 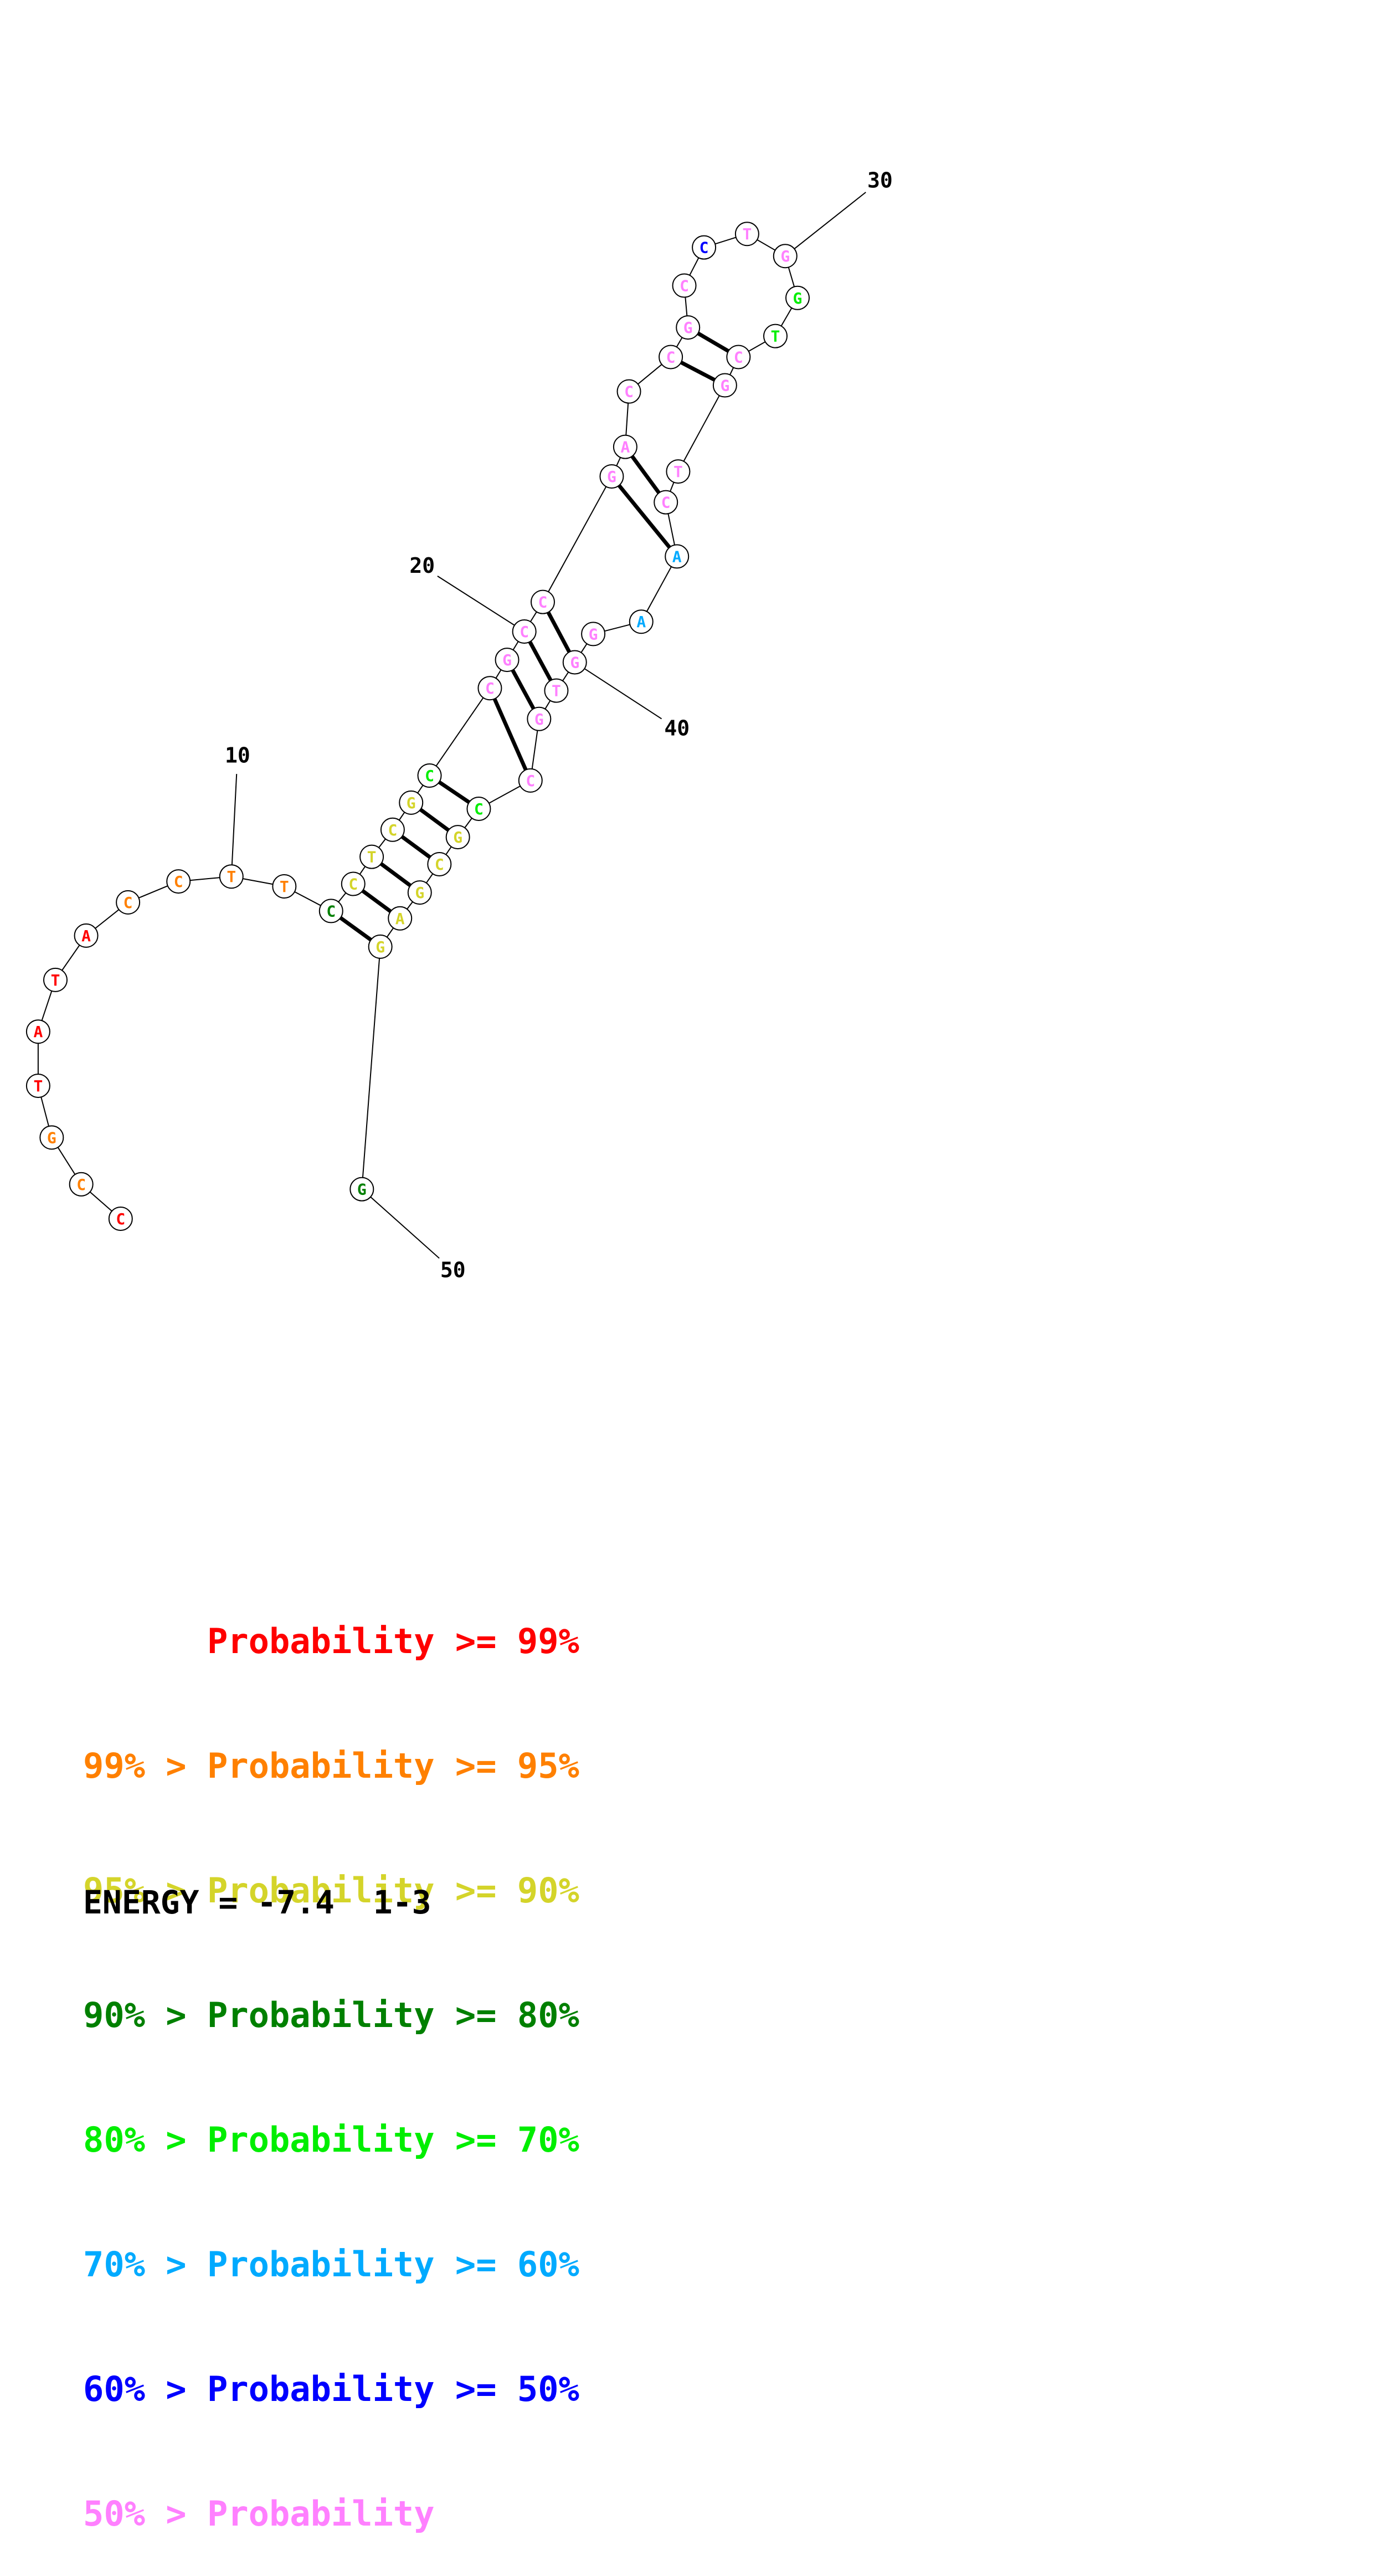 What do you see at coordinates (259, 2513) in the screenshot?
I see `legend-line: 50% > Probability` at bounding box center [259, 2513].